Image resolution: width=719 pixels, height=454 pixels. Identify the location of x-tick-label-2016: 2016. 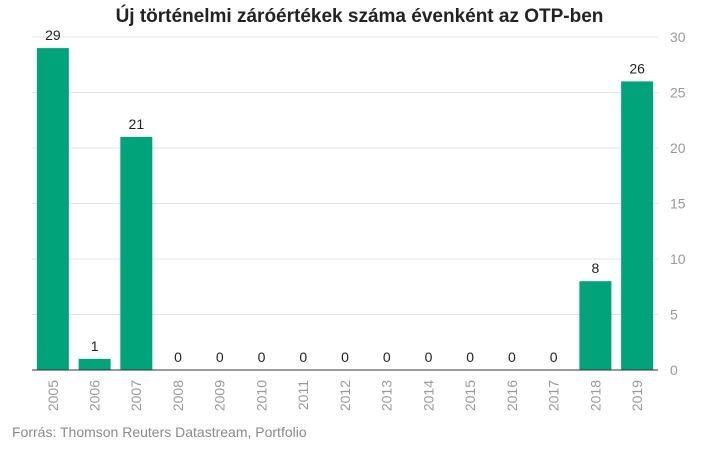
(512, 395).